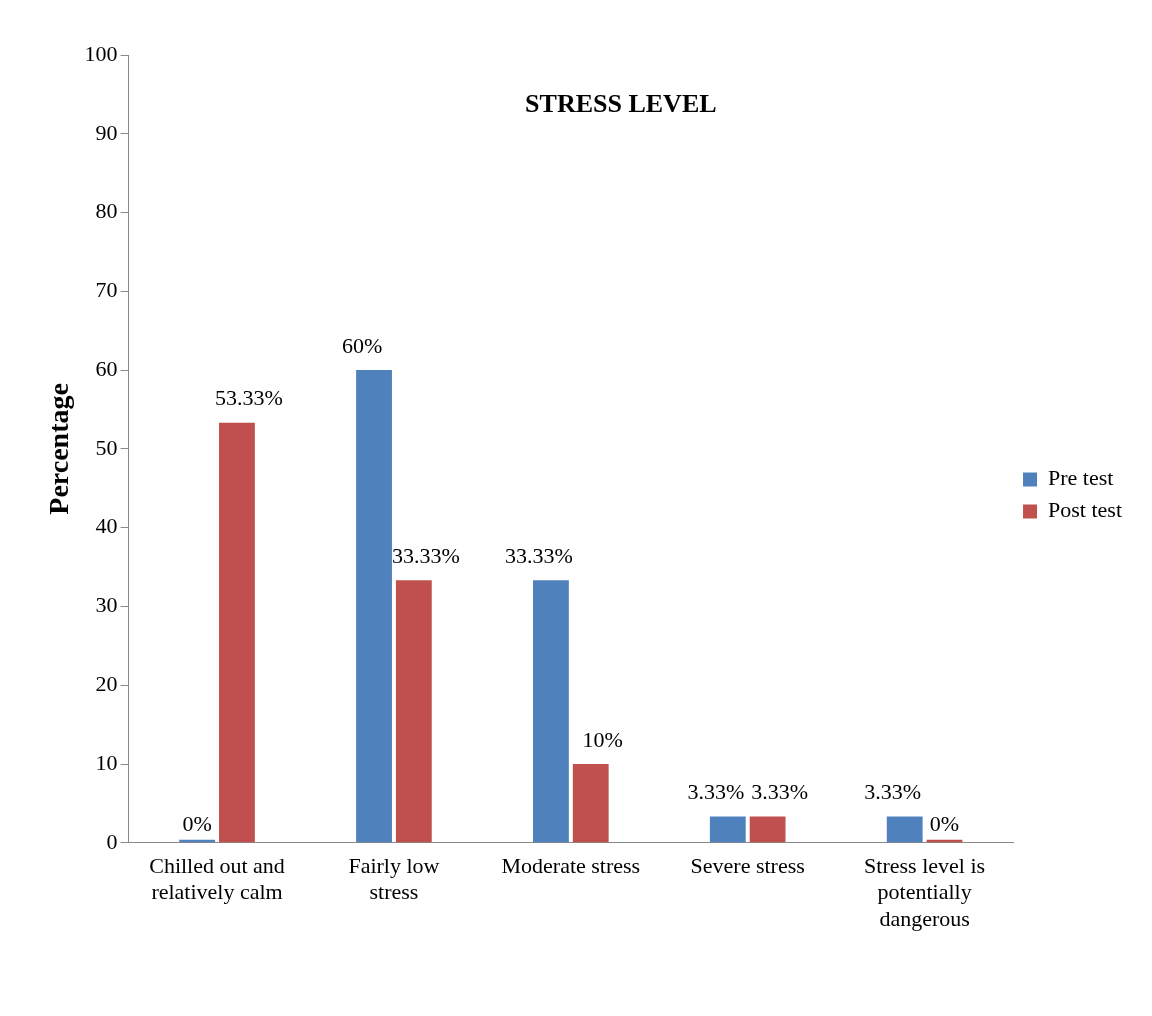  What do you see at coordinates (249, 398) in the screenshot?
I see `data-label: 53.33%` at bounding box center [249, 398].